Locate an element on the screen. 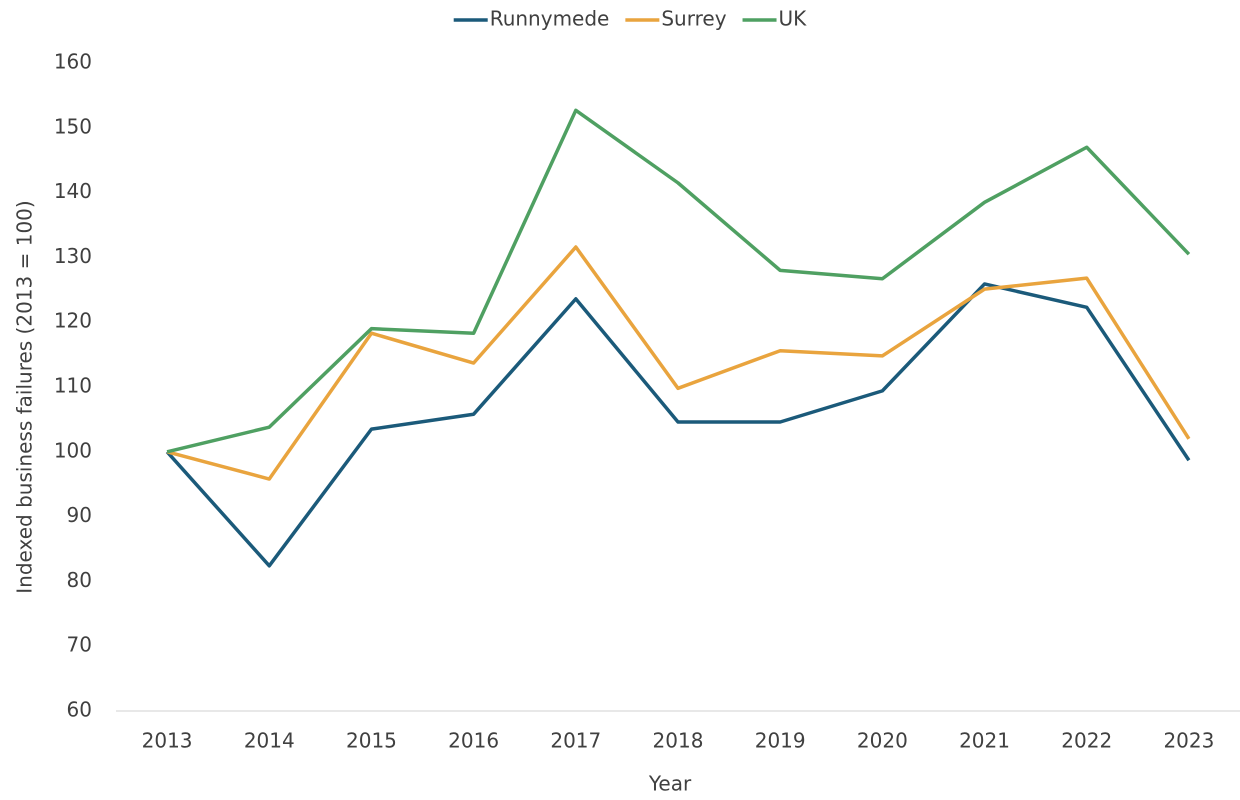 This screenshot has height=800, width=1240. y-tick-label: 70 is located at coordinates (79, 645).